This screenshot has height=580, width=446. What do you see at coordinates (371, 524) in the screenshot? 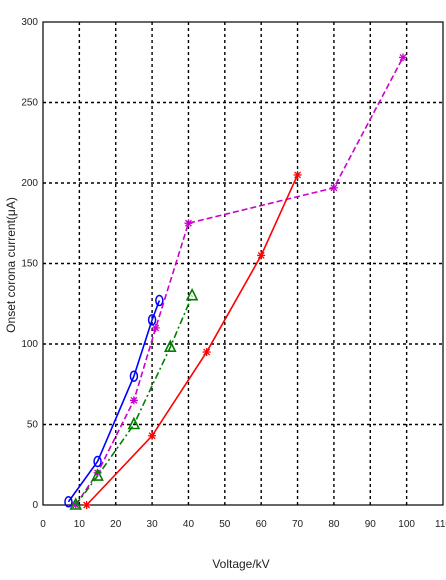
I see `x-tick-label: 90` at bounding box center [371, 524].